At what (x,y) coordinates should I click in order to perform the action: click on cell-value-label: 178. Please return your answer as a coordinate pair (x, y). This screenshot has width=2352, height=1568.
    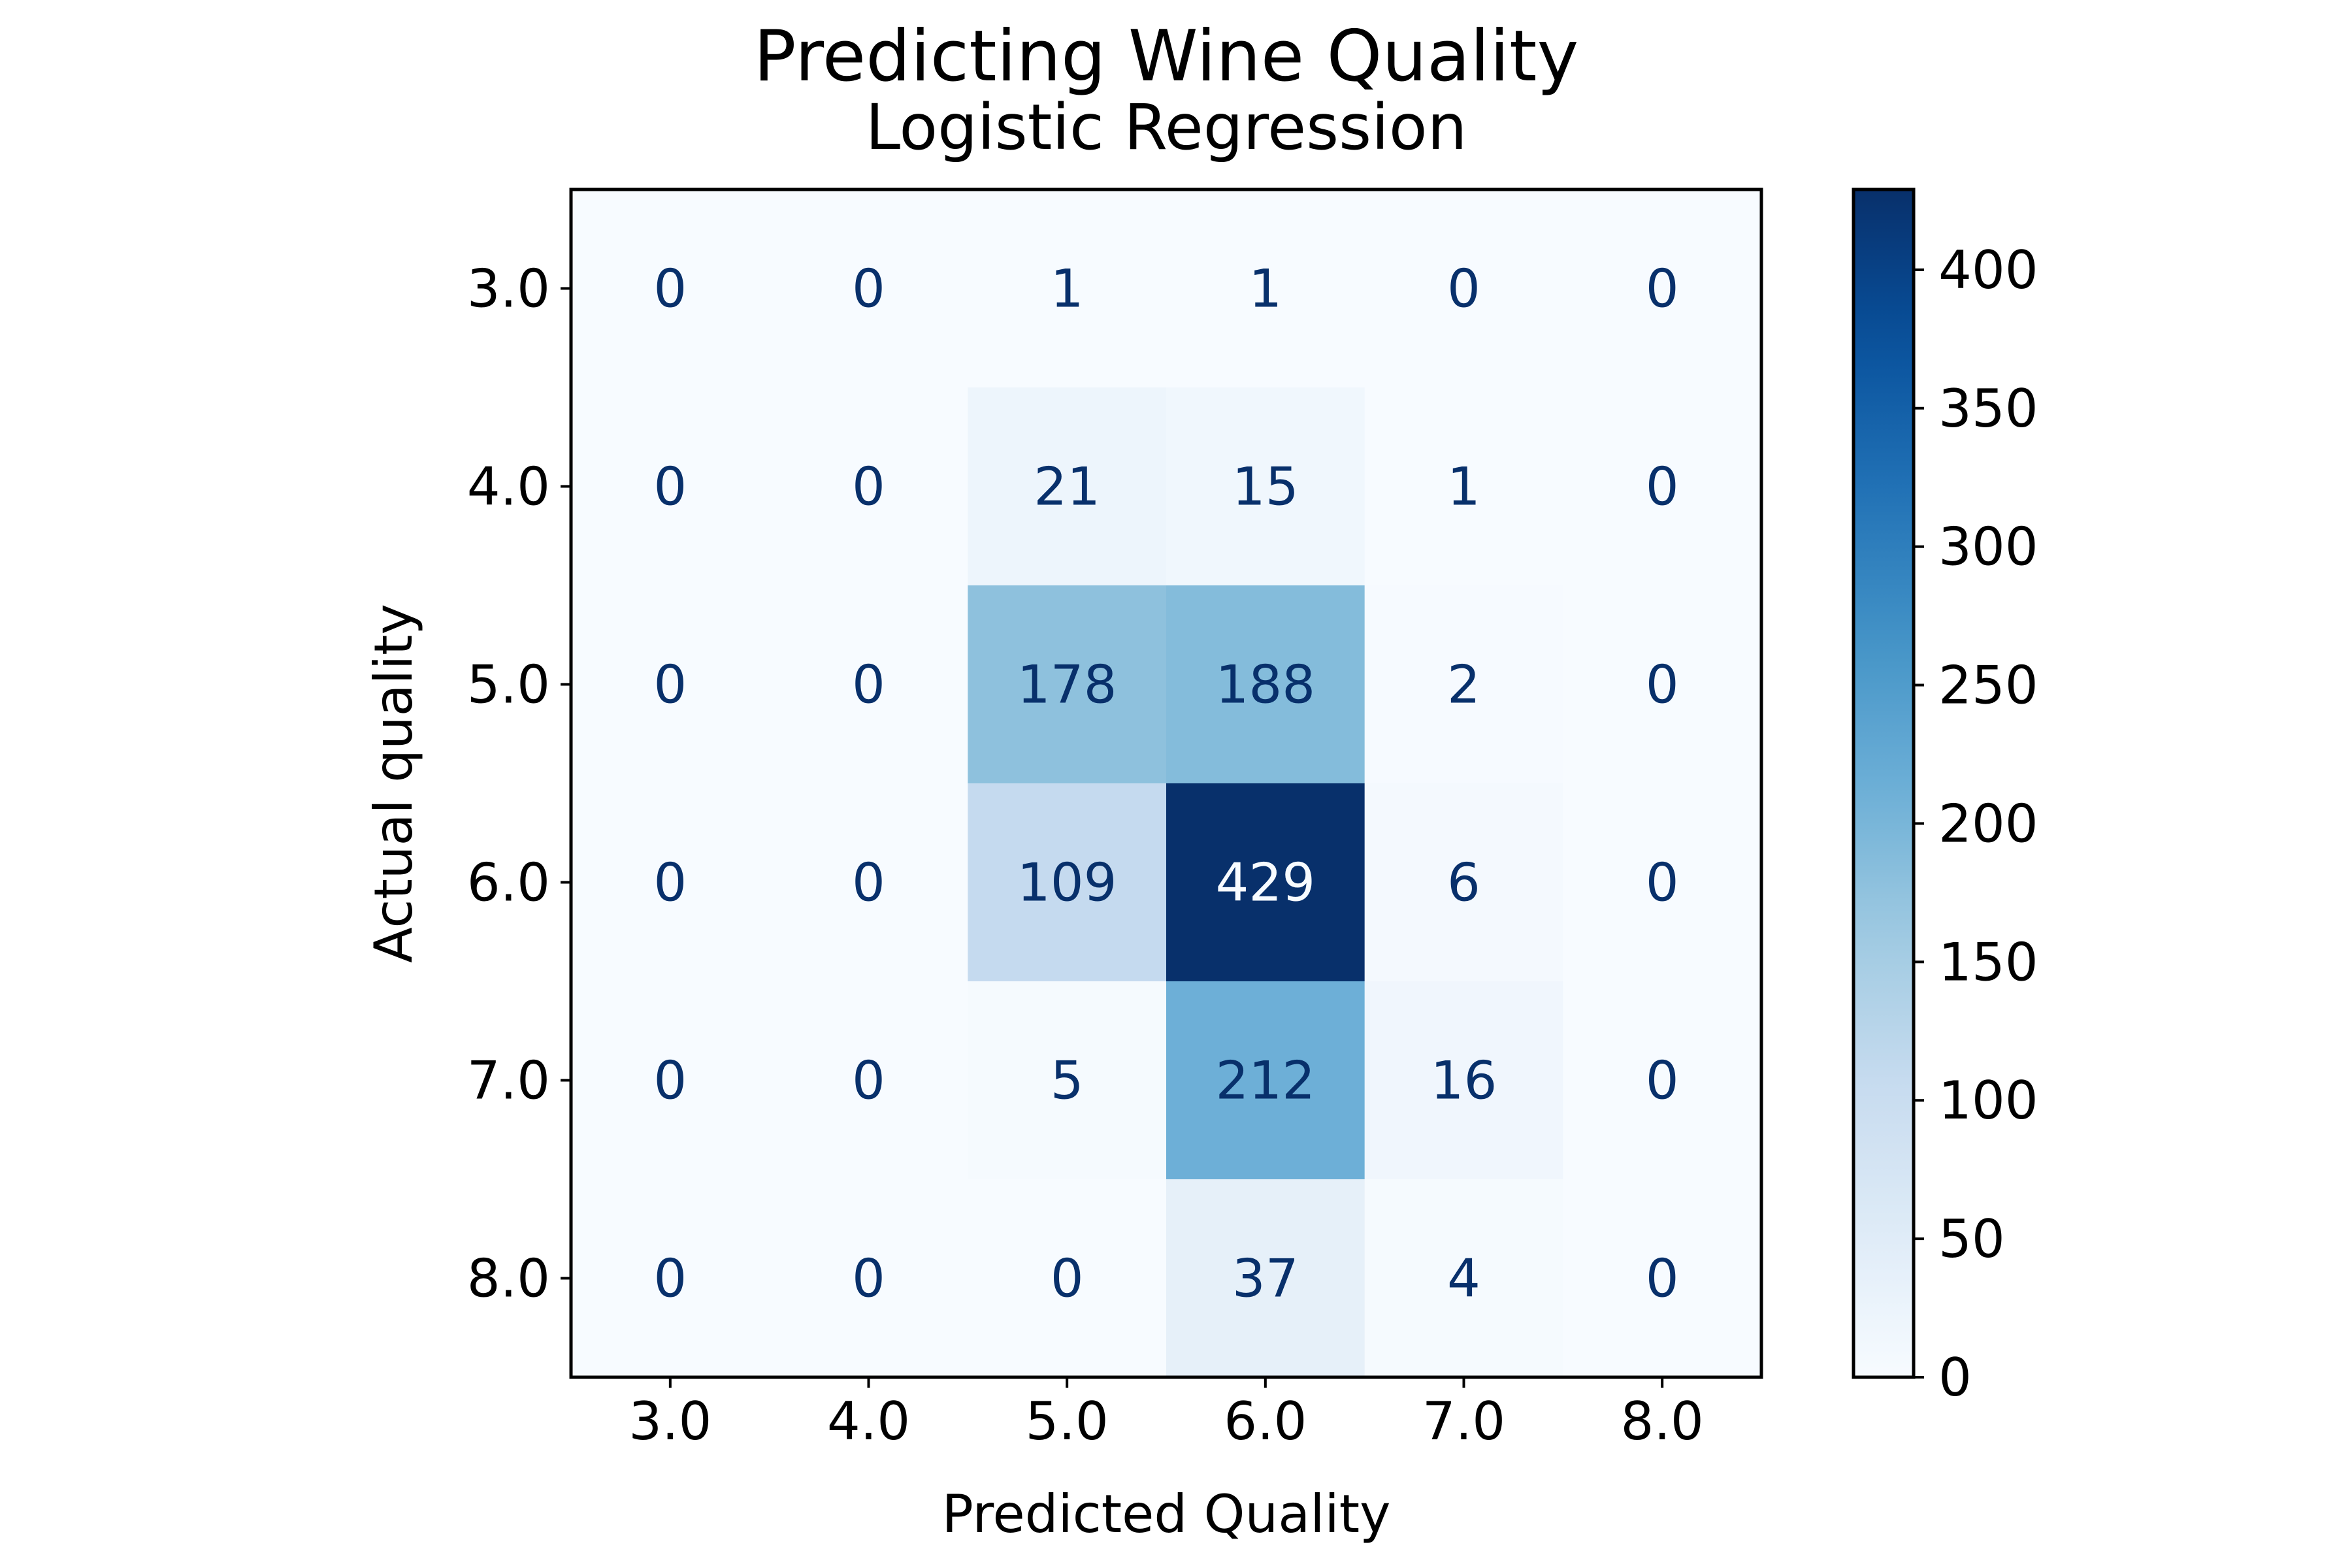
    Looking at the image, I should click on (1067, 685).